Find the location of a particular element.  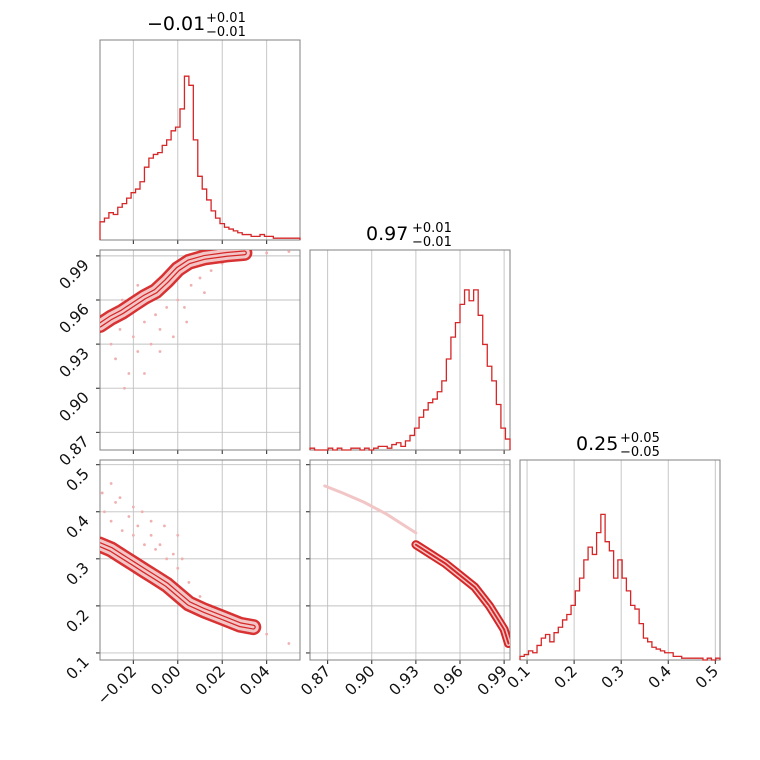

y-tick-label: 0.99 is located at coordinates (74, 274).